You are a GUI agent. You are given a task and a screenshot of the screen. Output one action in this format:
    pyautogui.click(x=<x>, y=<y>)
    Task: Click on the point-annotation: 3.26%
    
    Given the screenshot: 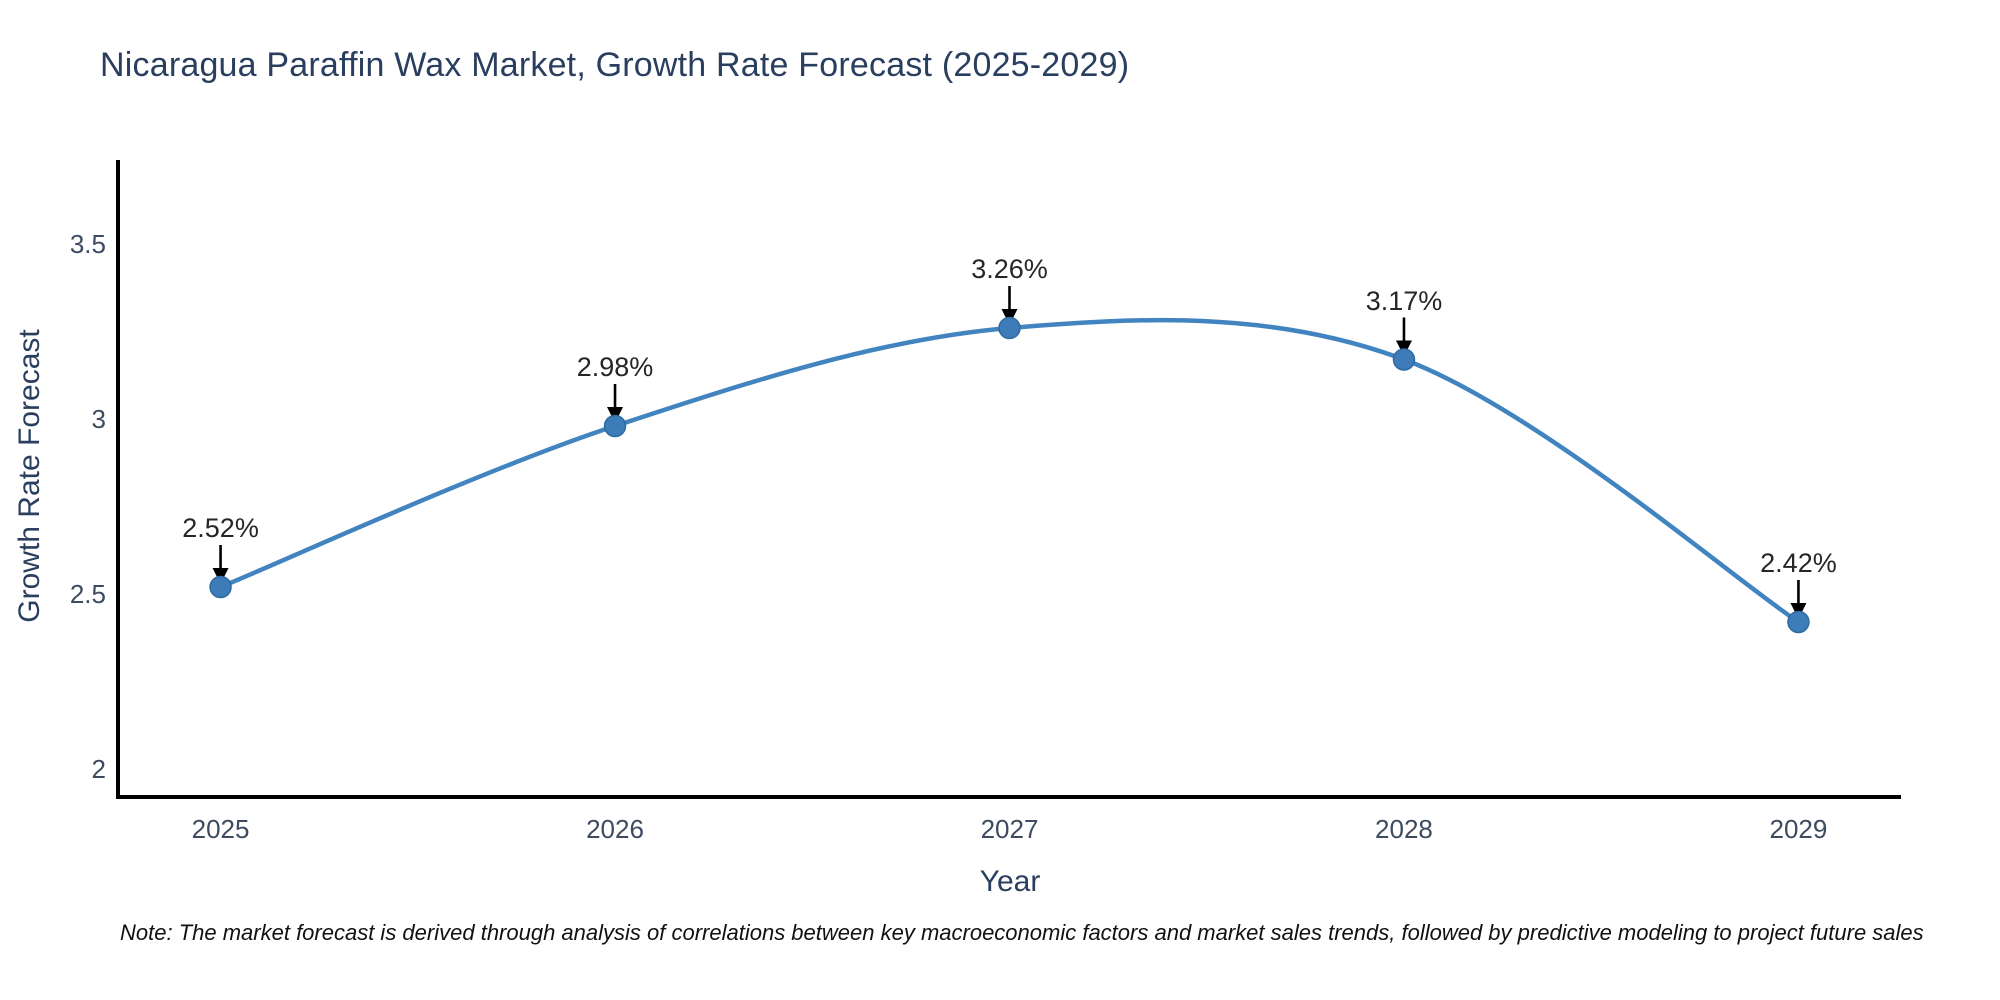 What is the action you would take?
    pyautogui.click(x=1009, y=269)
    